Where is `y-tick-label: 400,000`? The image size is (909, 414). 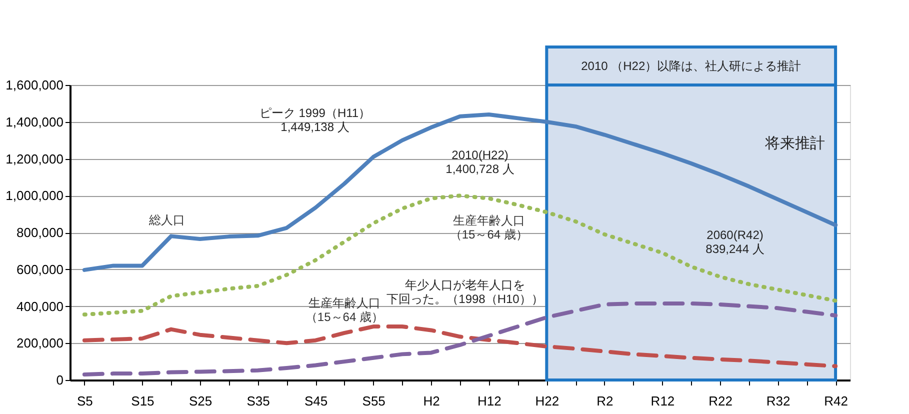 y-tick-label: 400,000 is located at coordinates (40, 306).